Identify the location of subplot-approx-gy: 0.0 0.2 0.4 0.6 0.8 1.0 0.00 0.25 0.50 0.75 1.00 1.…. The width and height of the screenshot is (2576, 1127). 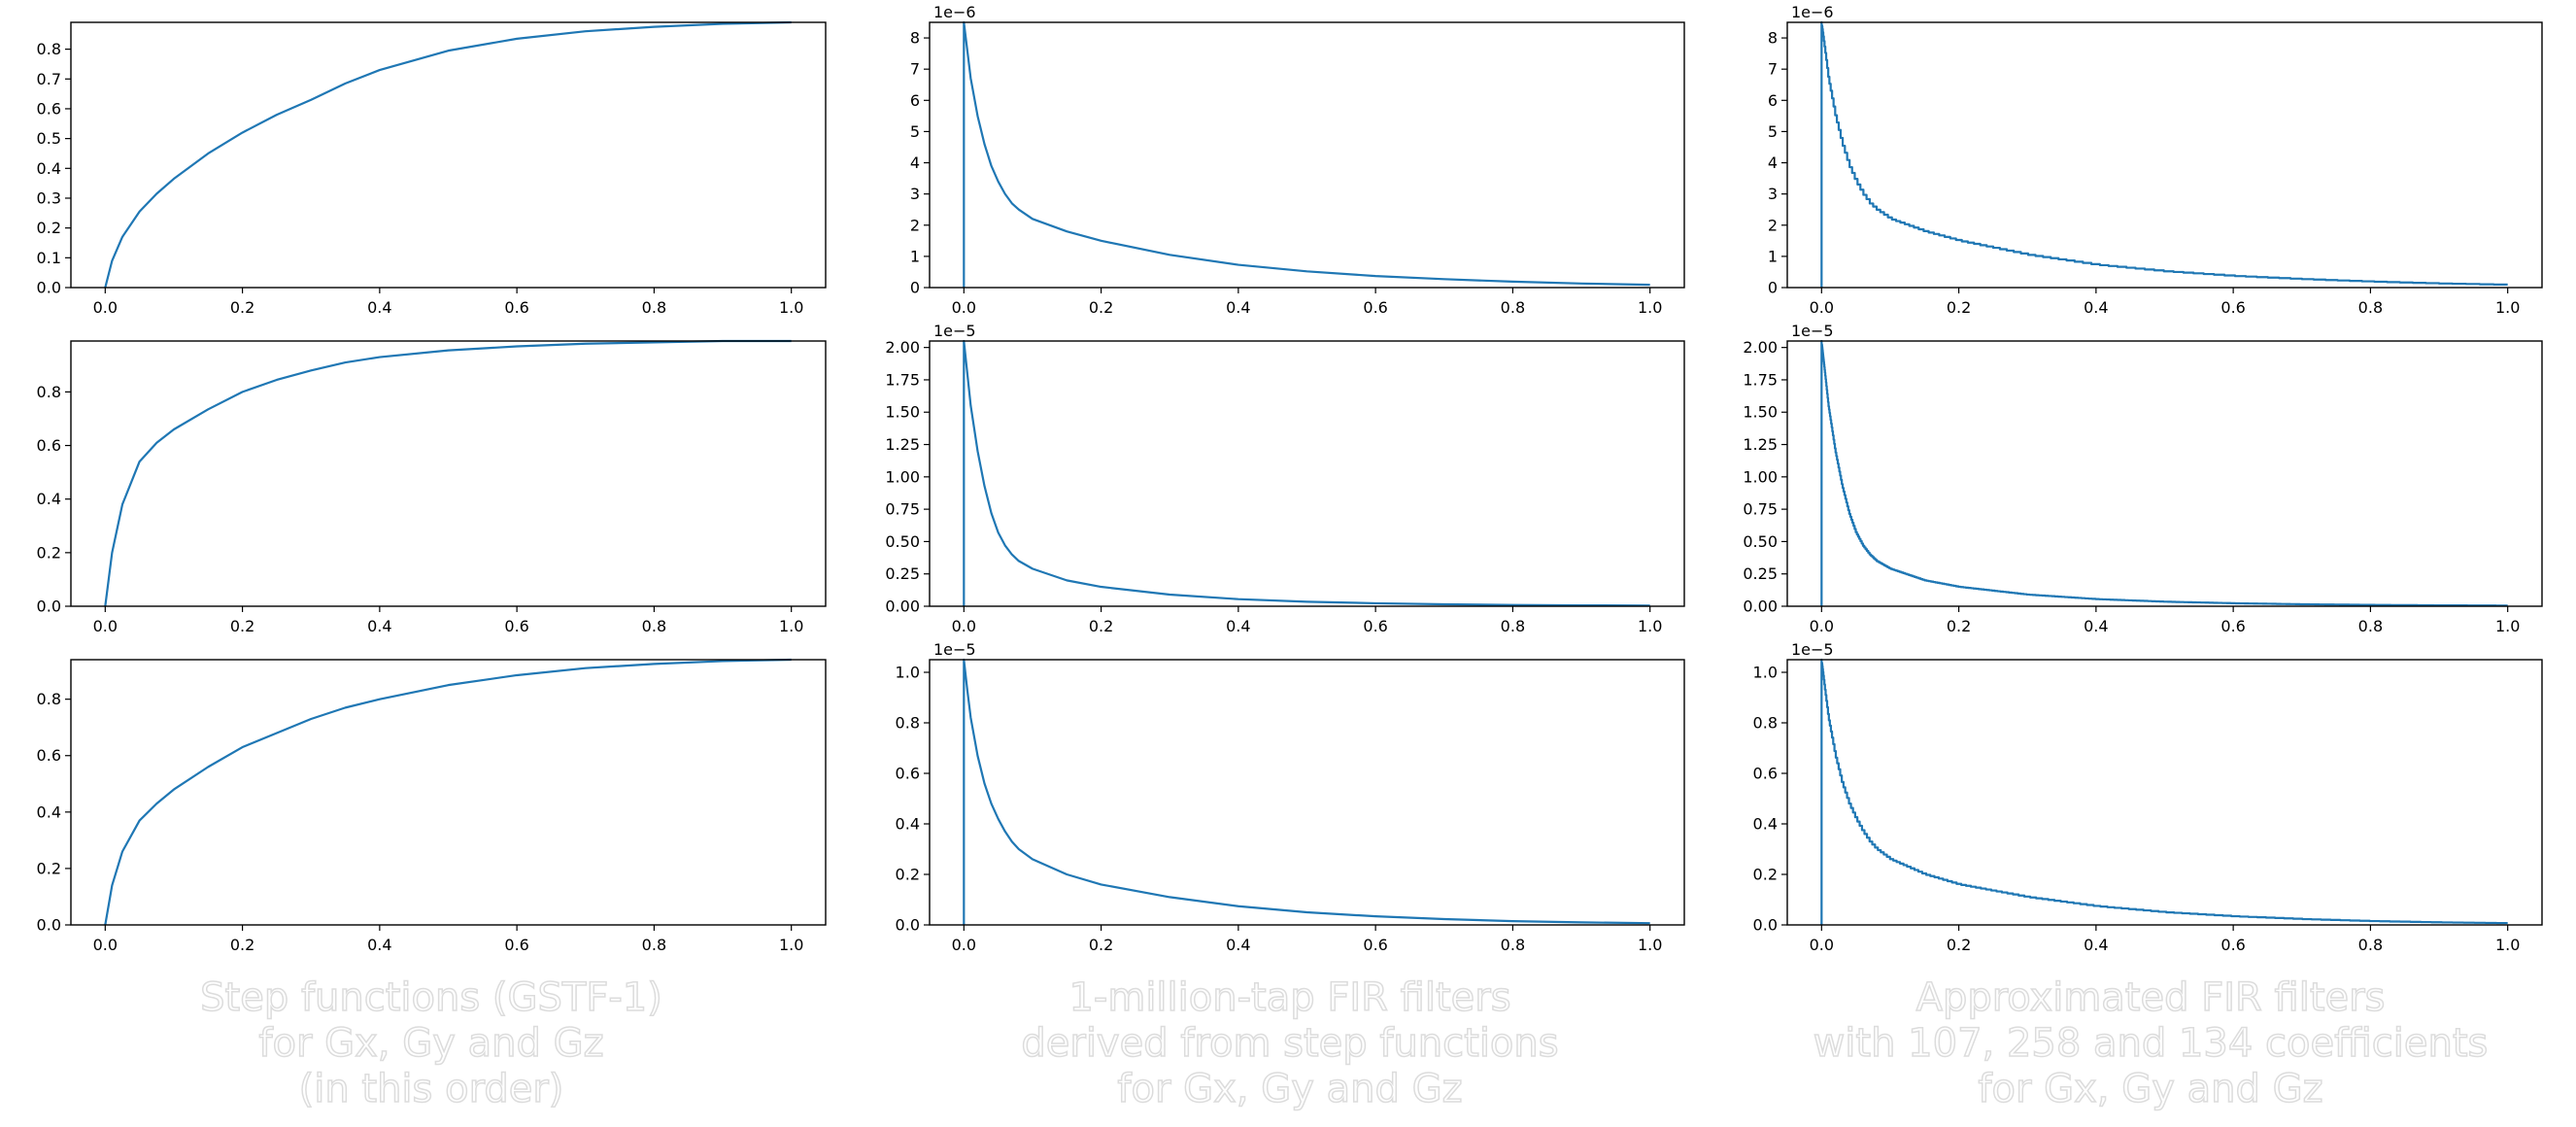
(2143, 479).